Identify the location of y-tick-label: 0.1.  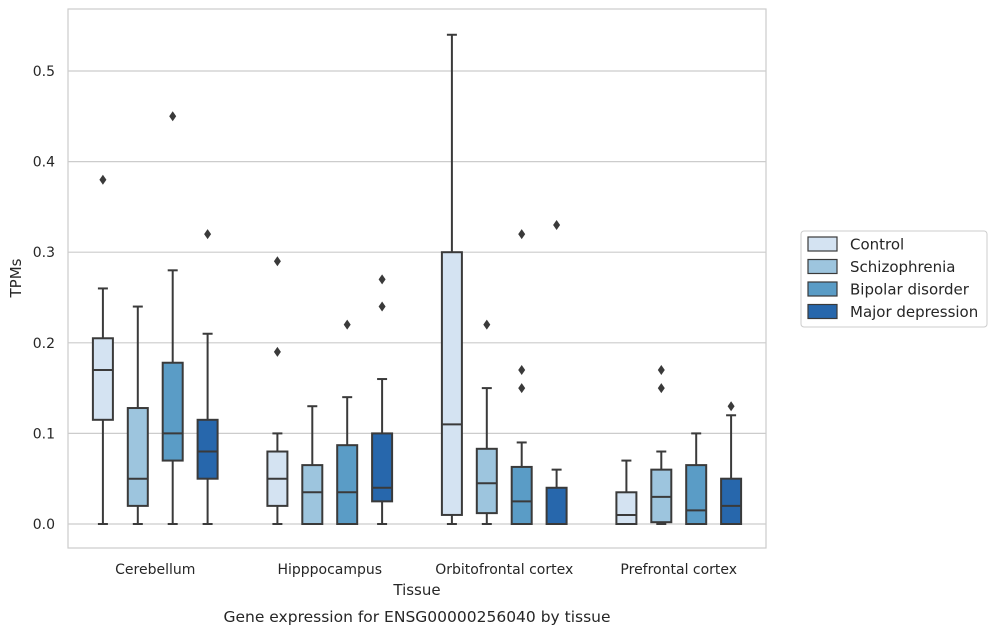
(44, 434).